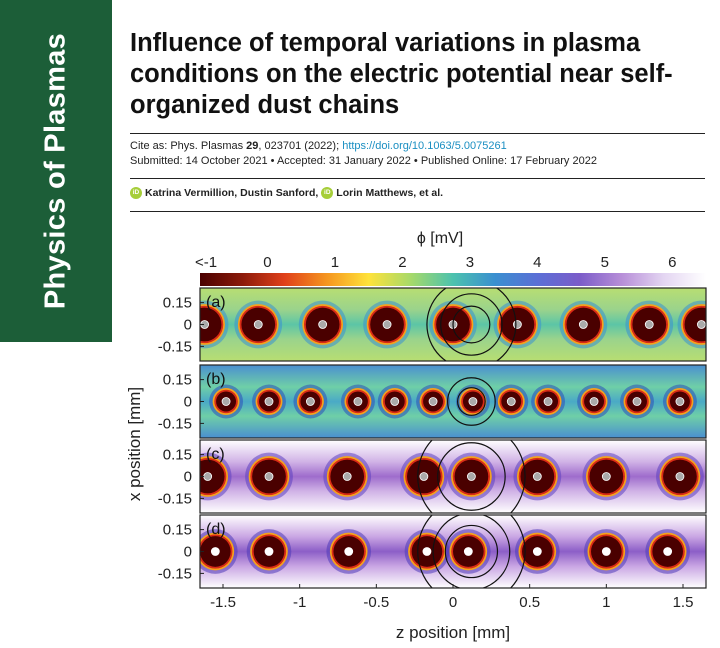 The height and width of the screenshot is (648, 720). I want to click on heatmap-panel: (b) 0.15 0 -0.15, so click(432, 401).